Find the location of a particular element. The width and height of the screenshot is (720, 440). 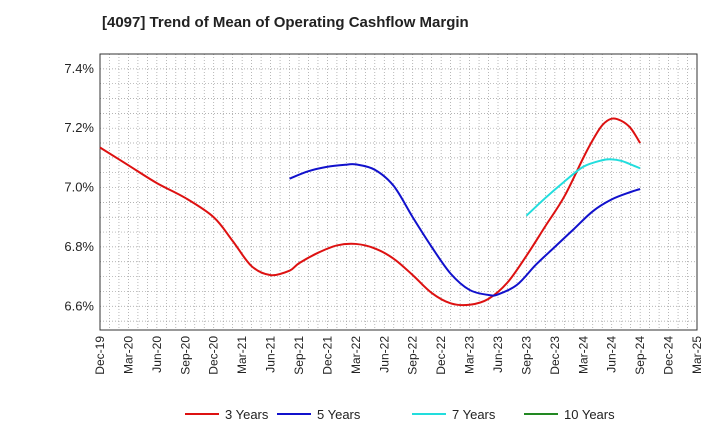

x-tick-label: Dec-24 is located at coordinates (669, 355).